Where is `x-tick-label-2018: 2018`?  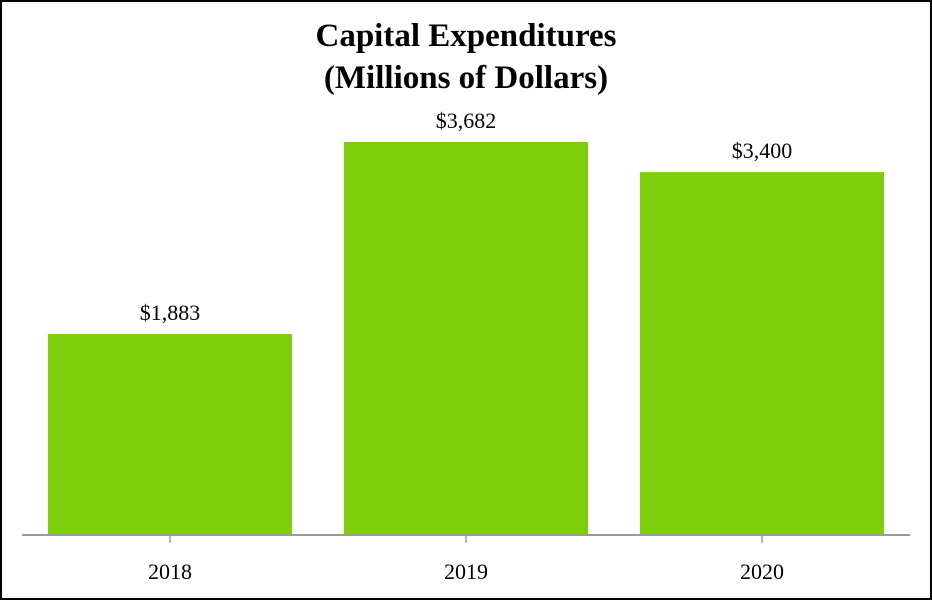
x-tick-label-2018: 2018 is located at coordinates (170, 571).